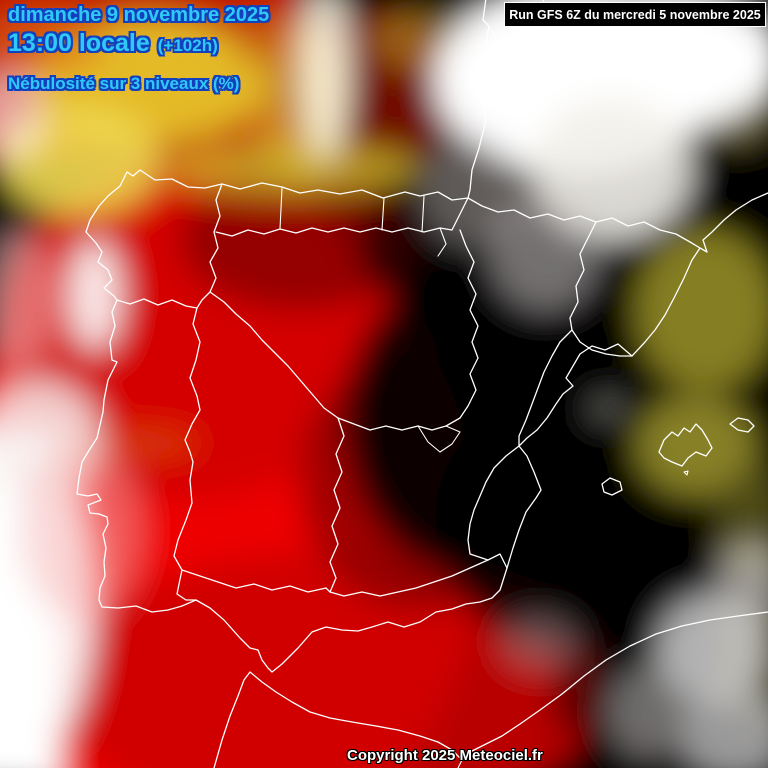  I want to click on africa-coast-branch, so click(460, 763).